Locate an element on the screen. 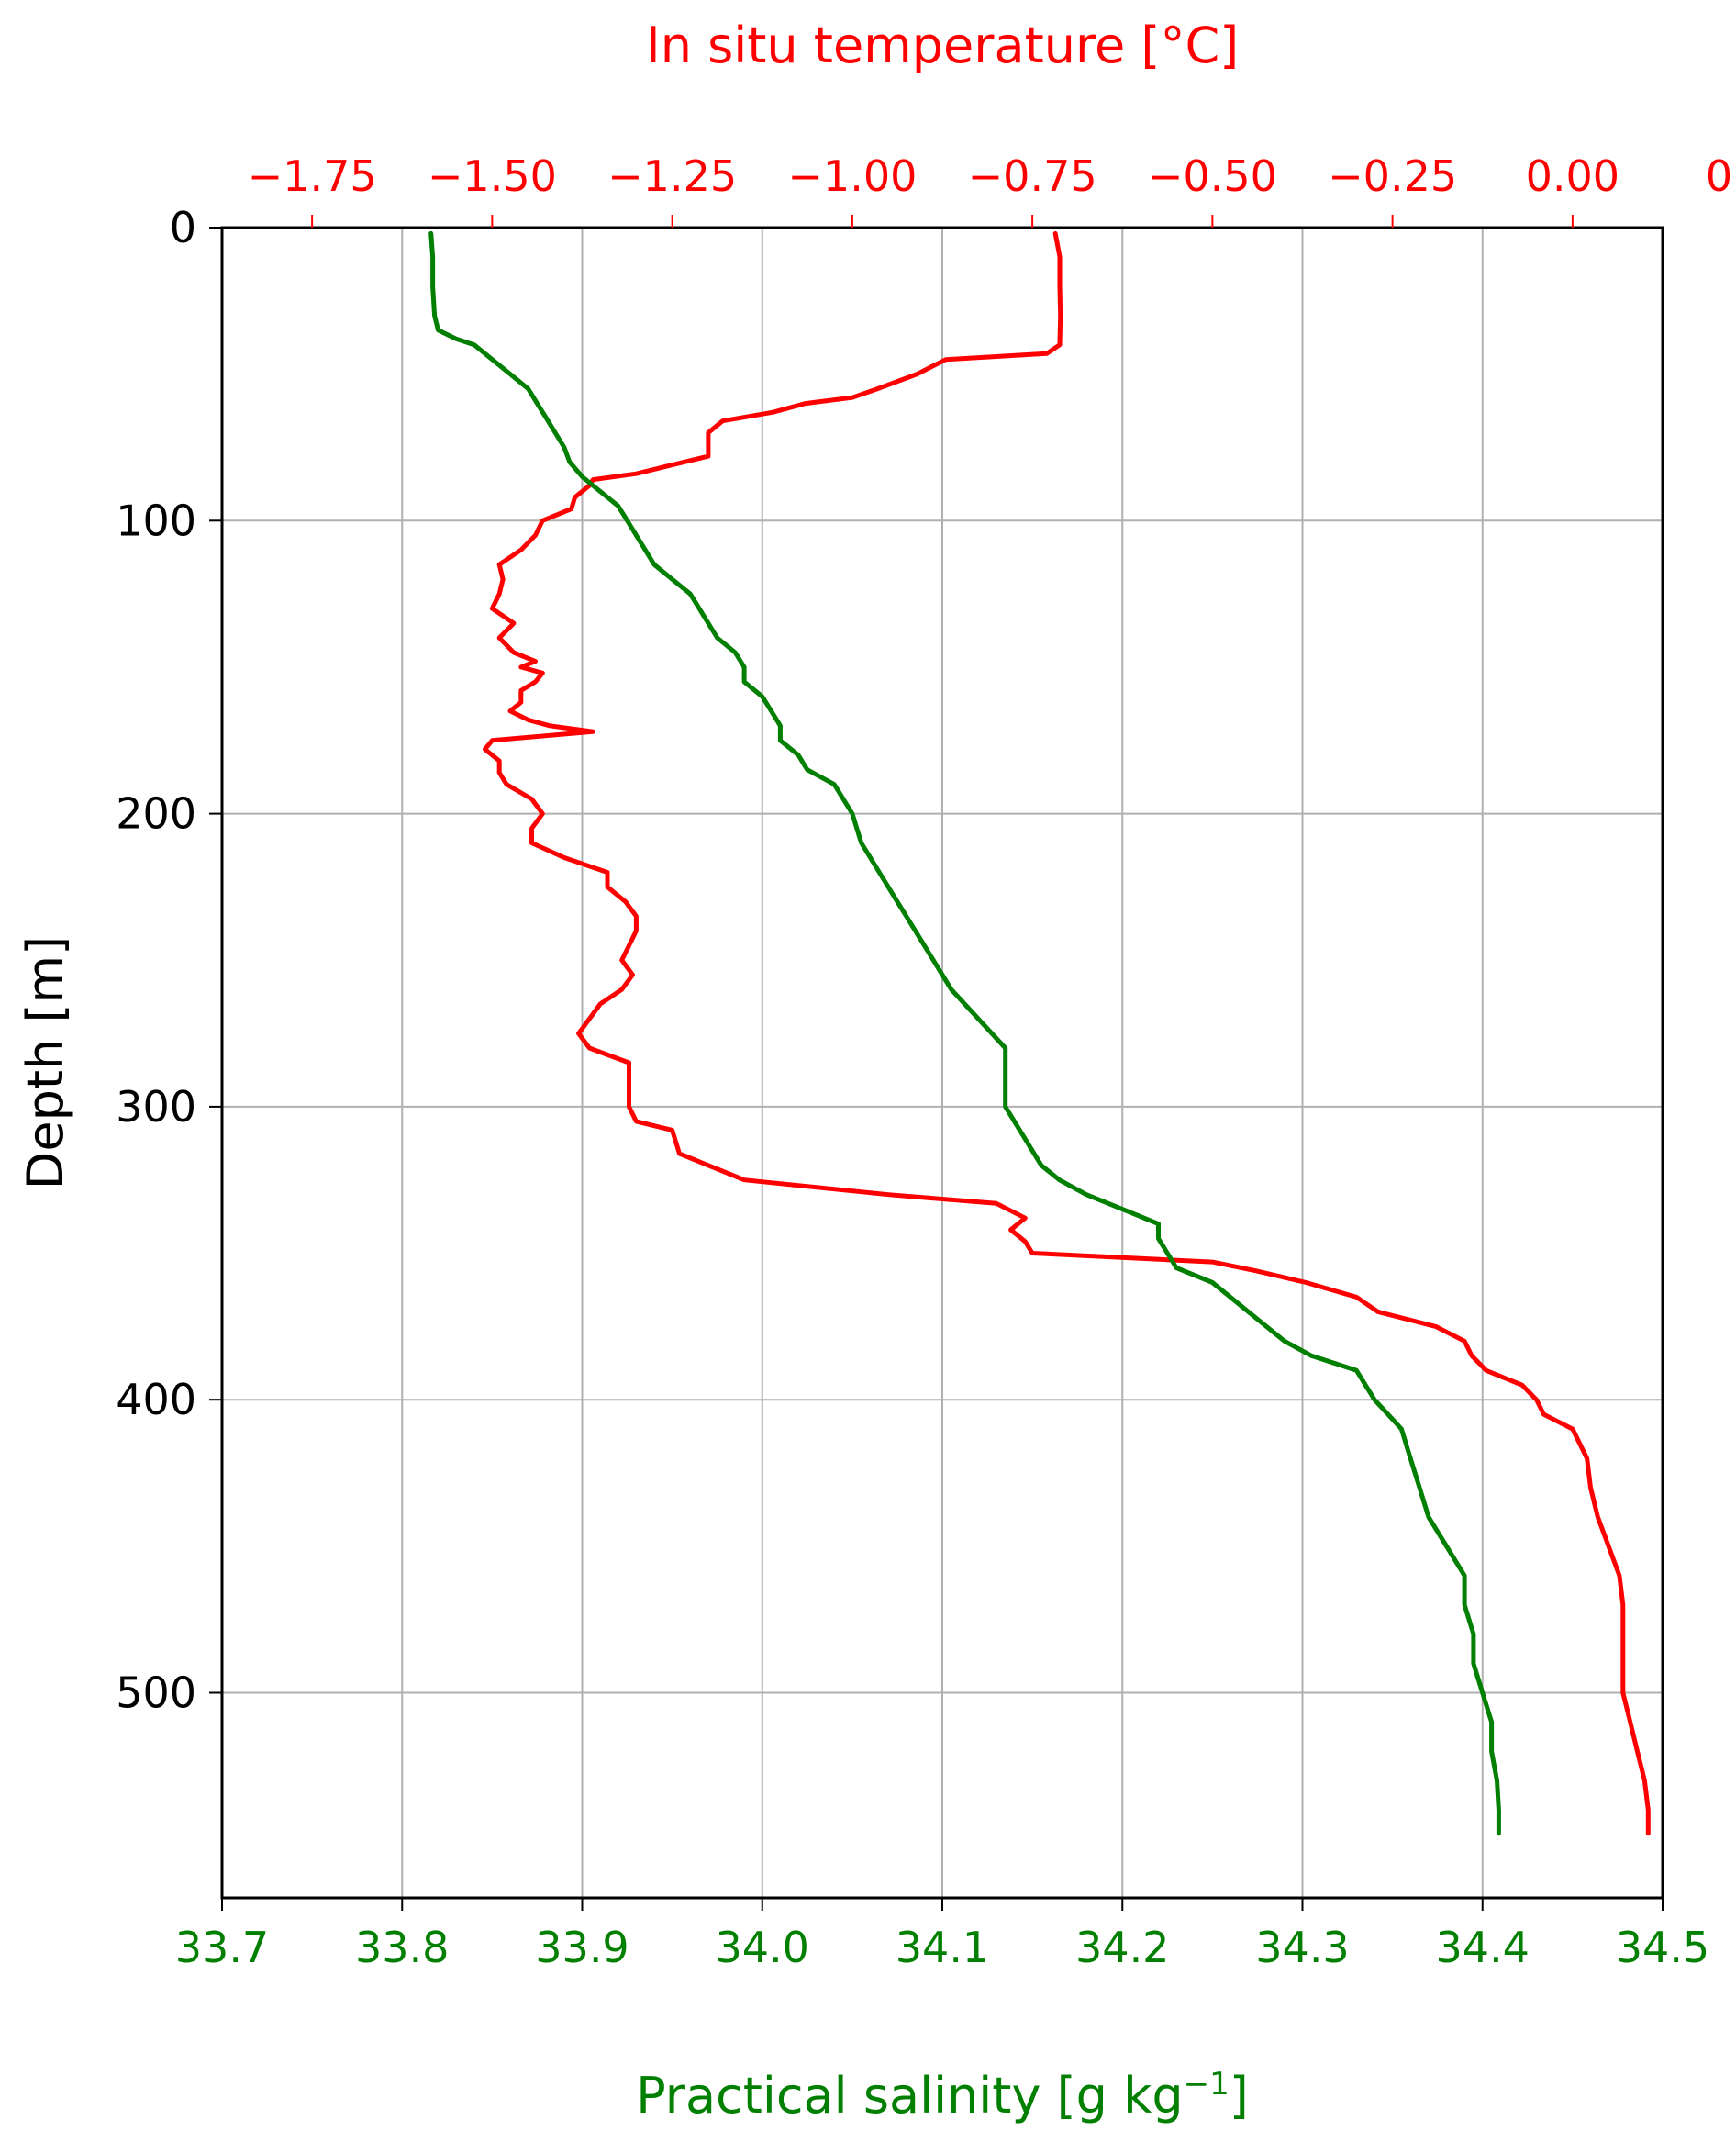 This screenshot has width=1736, height=2153. left-axis-title: Depth [m] is located at coordinates (45, 1063).